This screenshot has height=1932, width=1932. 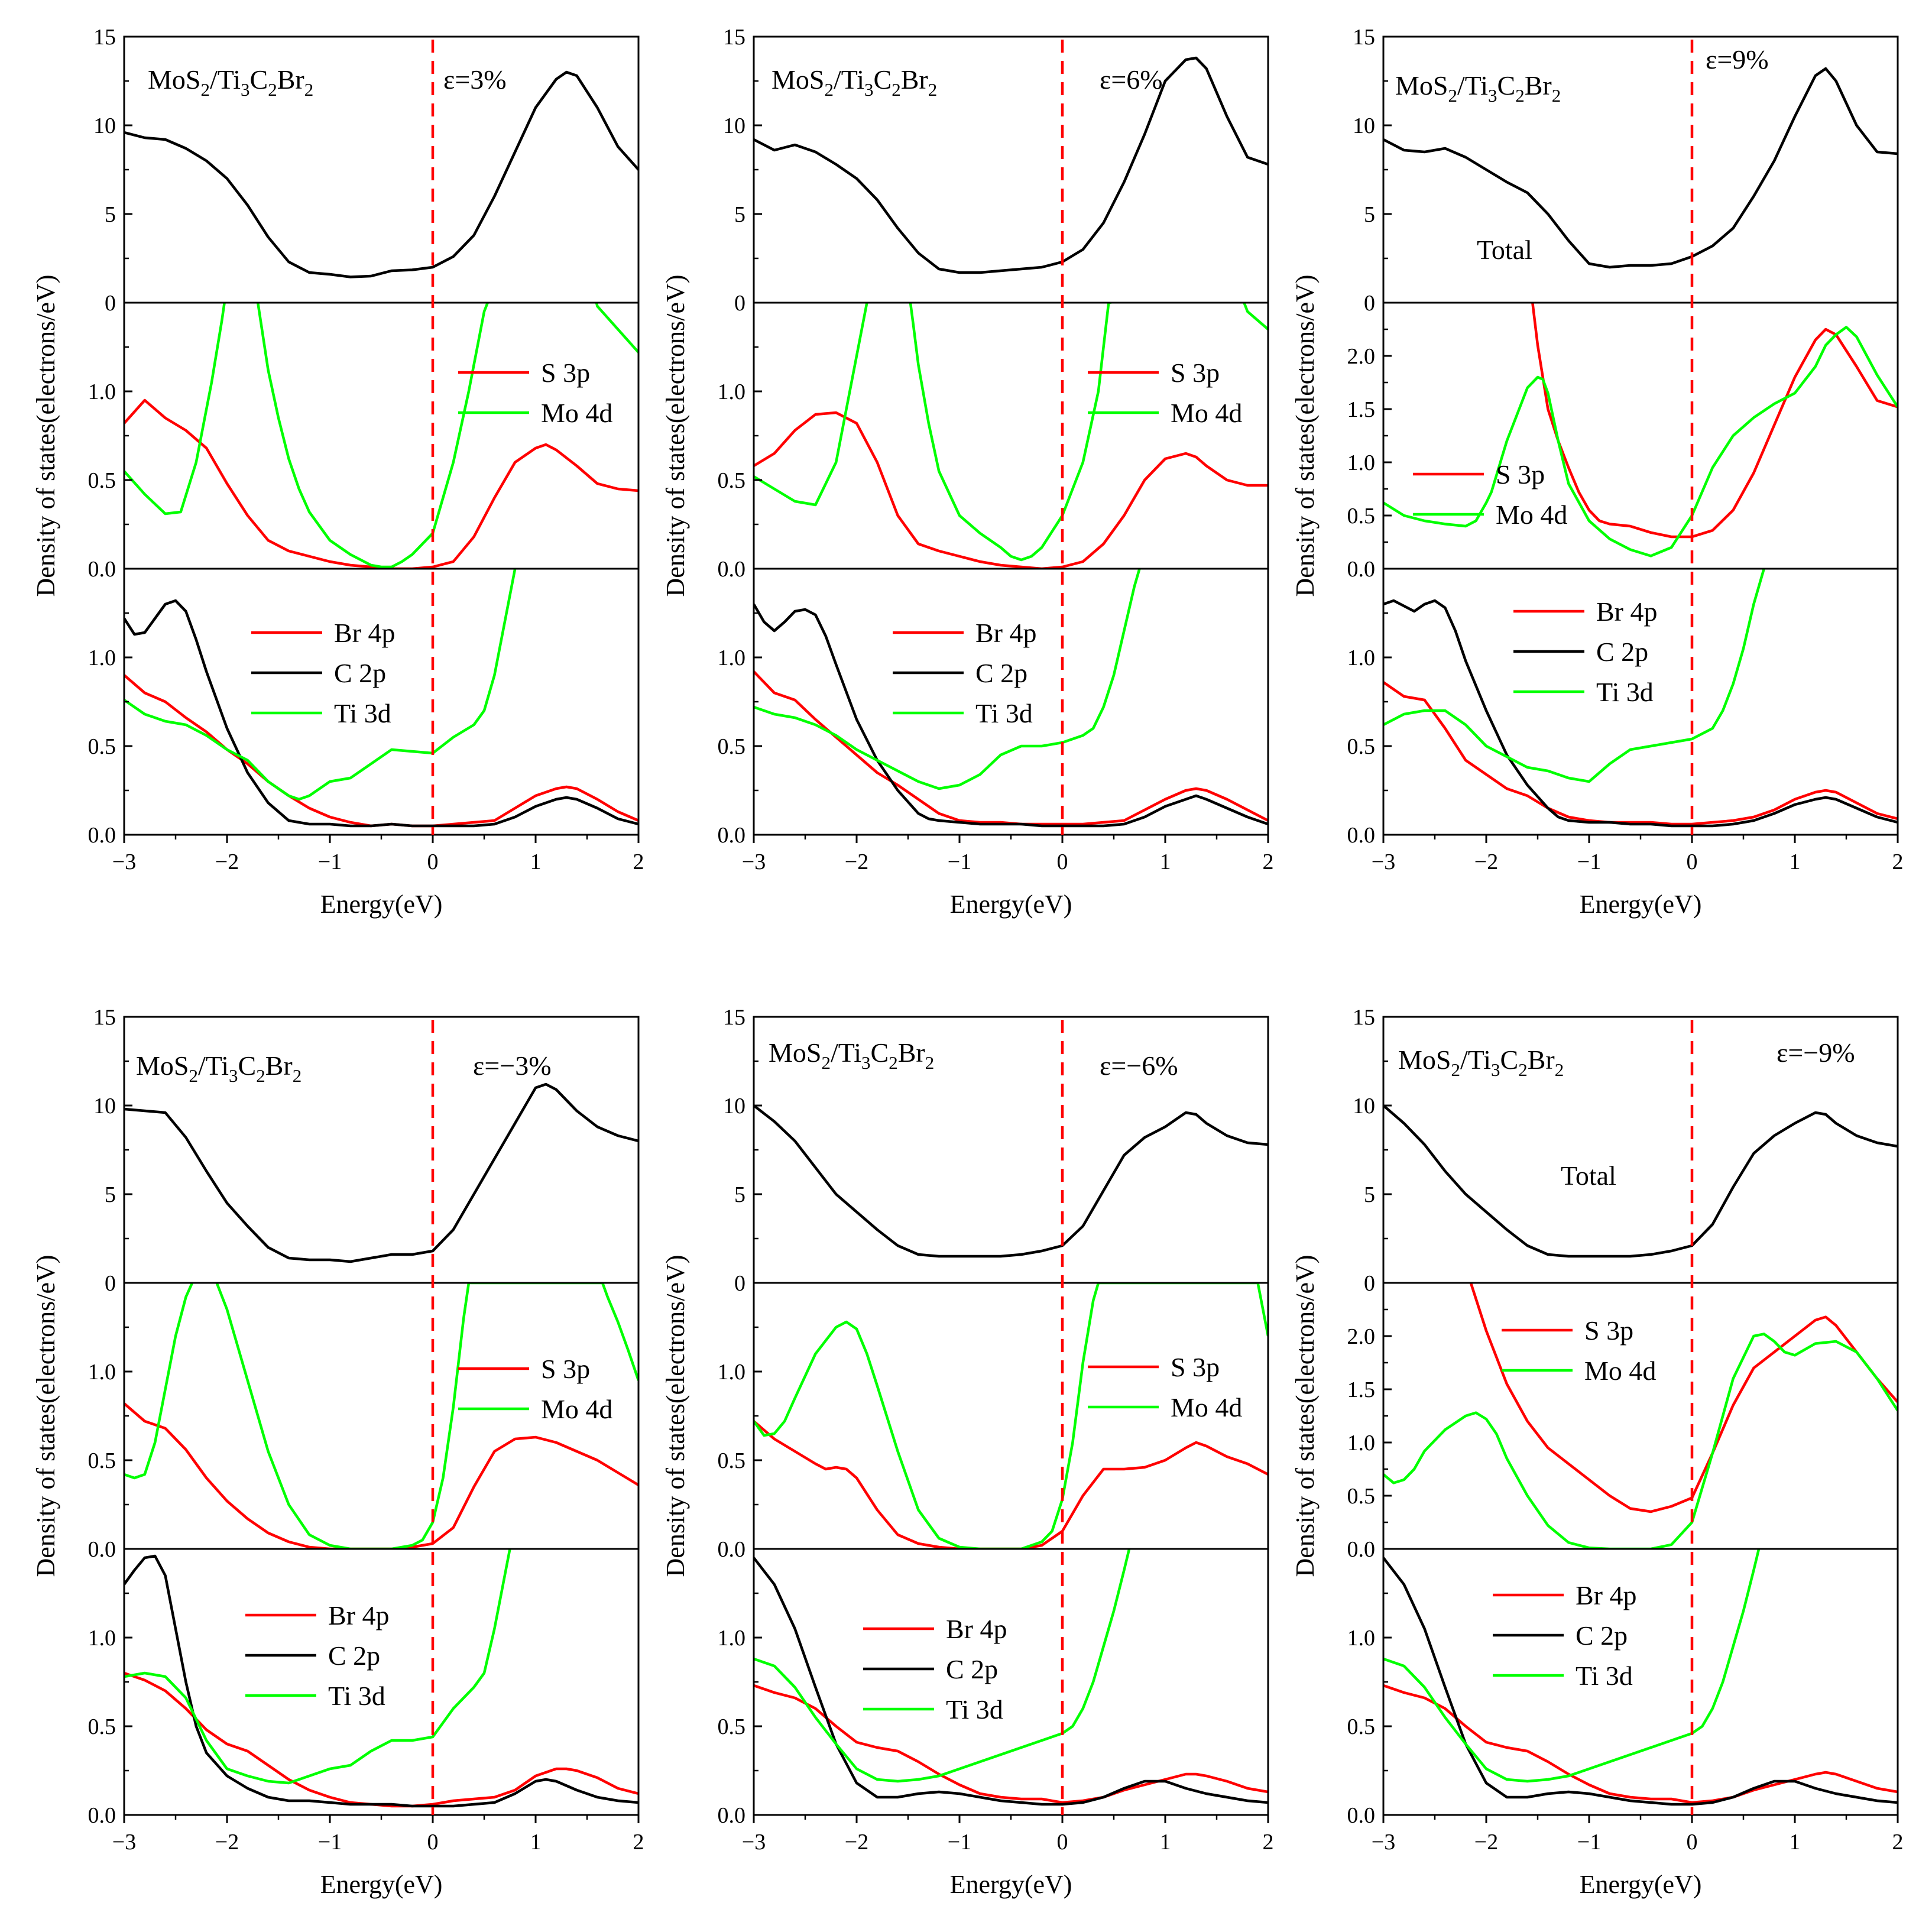 I want to click on series-c-2p, so click(x=1011, y=1681).